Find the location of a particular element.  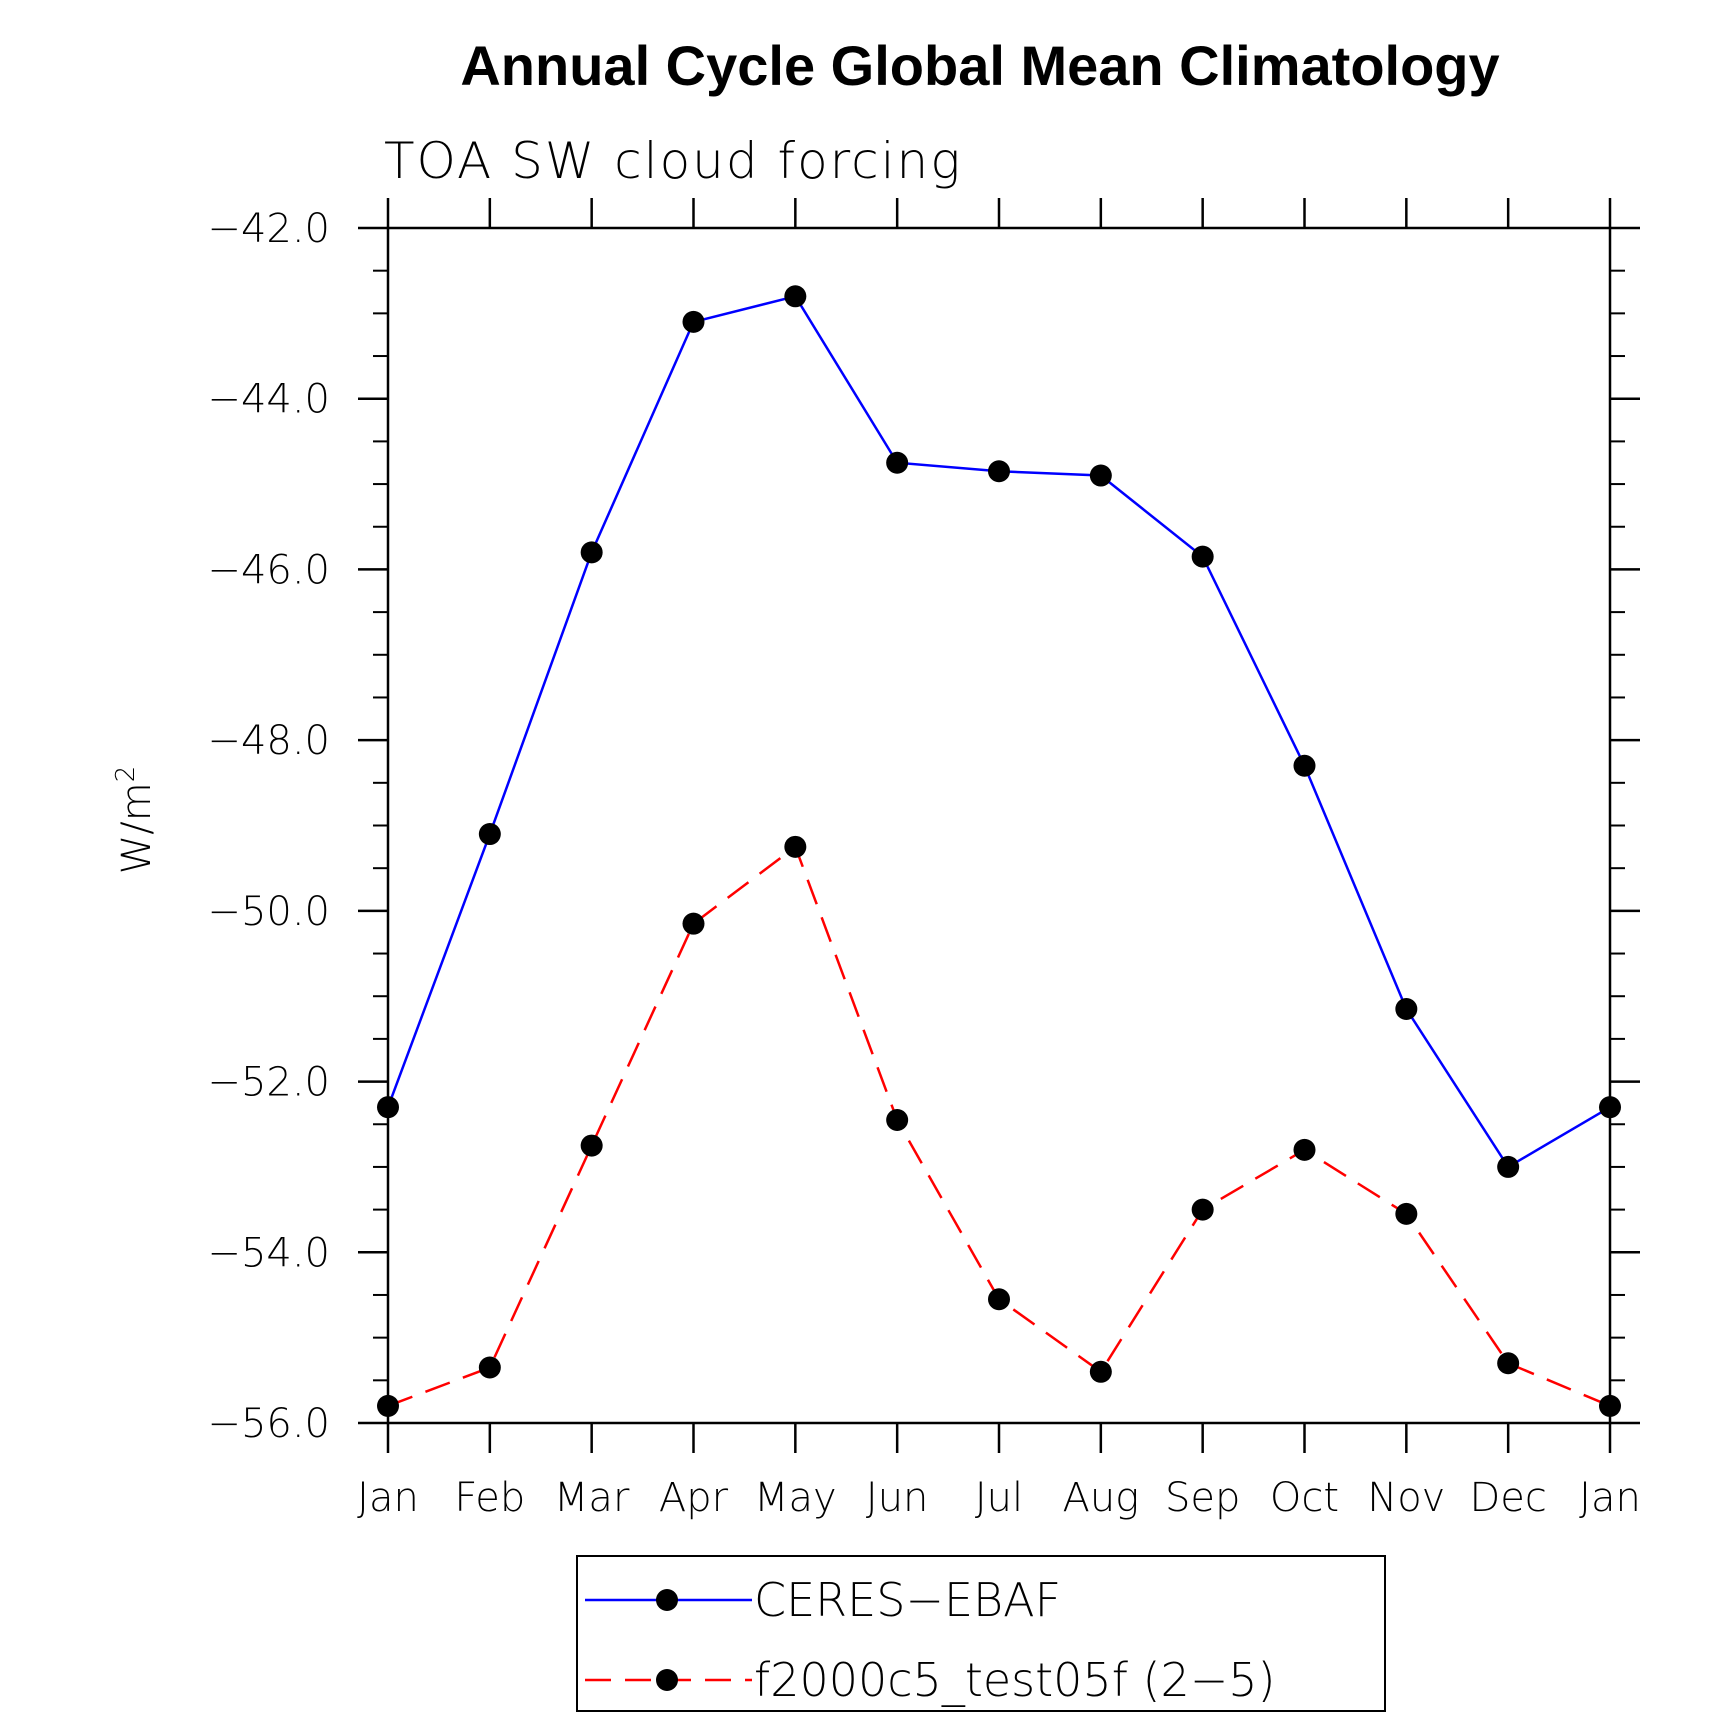

y-axis-label: W/m2 is located at coordinates (135, 820).